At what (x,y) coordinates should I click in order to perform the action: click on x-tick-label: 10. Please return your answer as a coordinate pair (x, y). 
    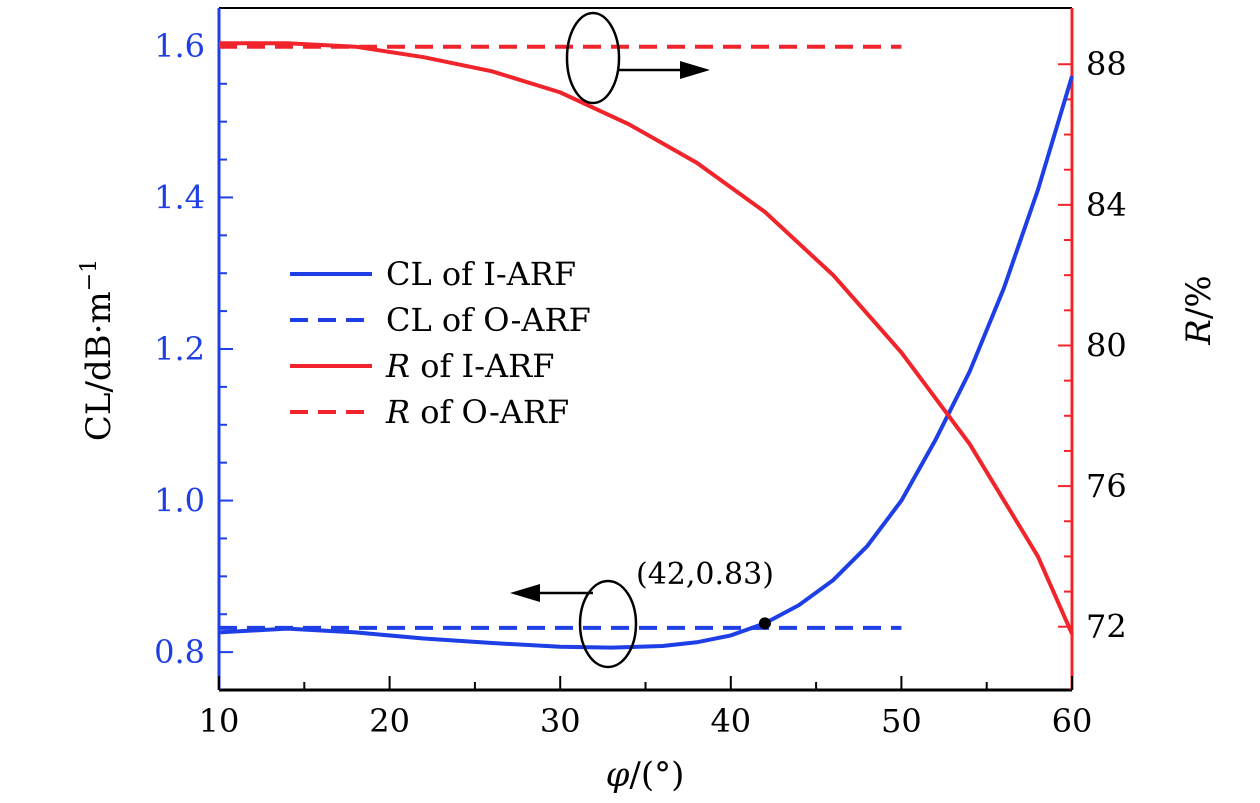
    Looking at the image, I should click on (219, 721).